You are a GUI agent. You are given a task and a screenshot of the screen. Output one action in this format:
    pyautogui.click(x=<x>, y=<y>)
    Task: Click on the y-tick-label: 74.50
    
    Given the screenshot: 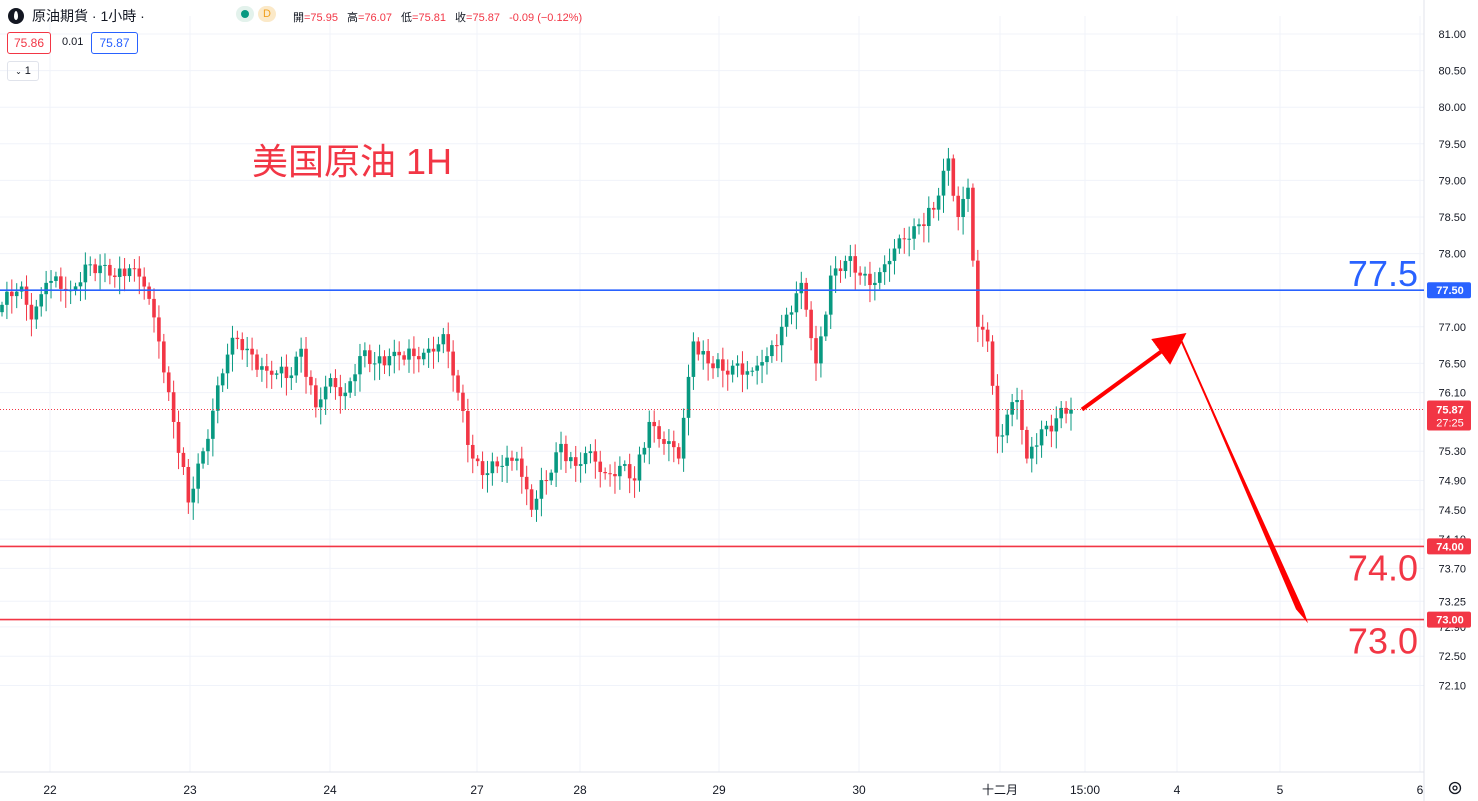 What is the action you would take?
    pyautogui.click(x=1452, y=511)
    